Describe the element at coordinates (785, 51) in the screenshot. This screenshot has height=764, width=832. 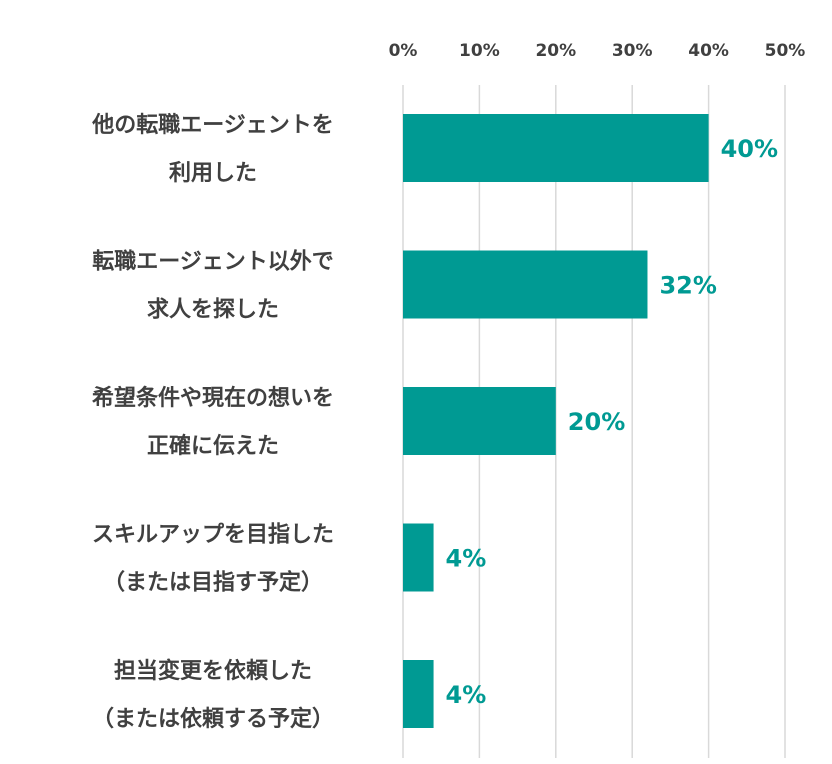
I see `x-tick-label: 50%` at that location.